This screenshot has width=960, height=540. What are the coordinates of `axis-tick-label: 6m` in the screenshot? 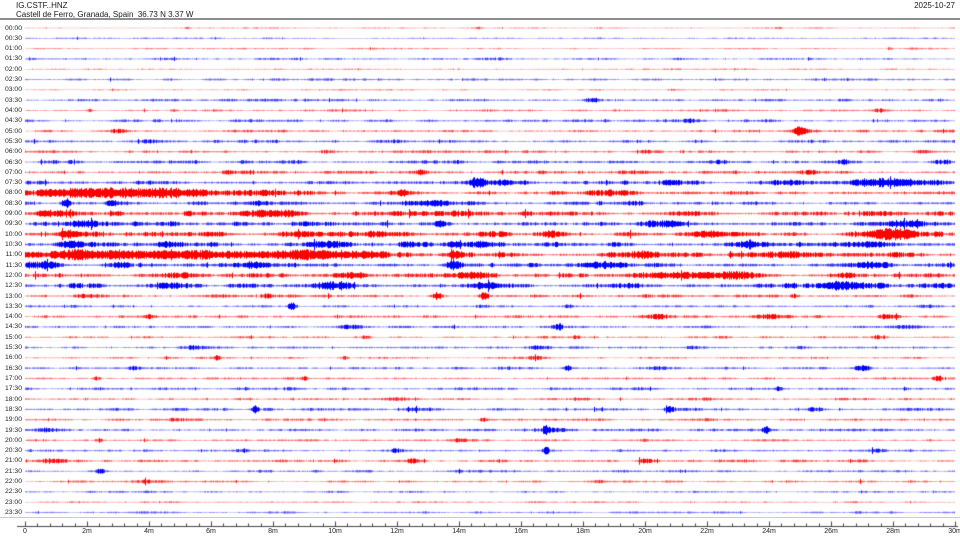 It's located at (211, 531).